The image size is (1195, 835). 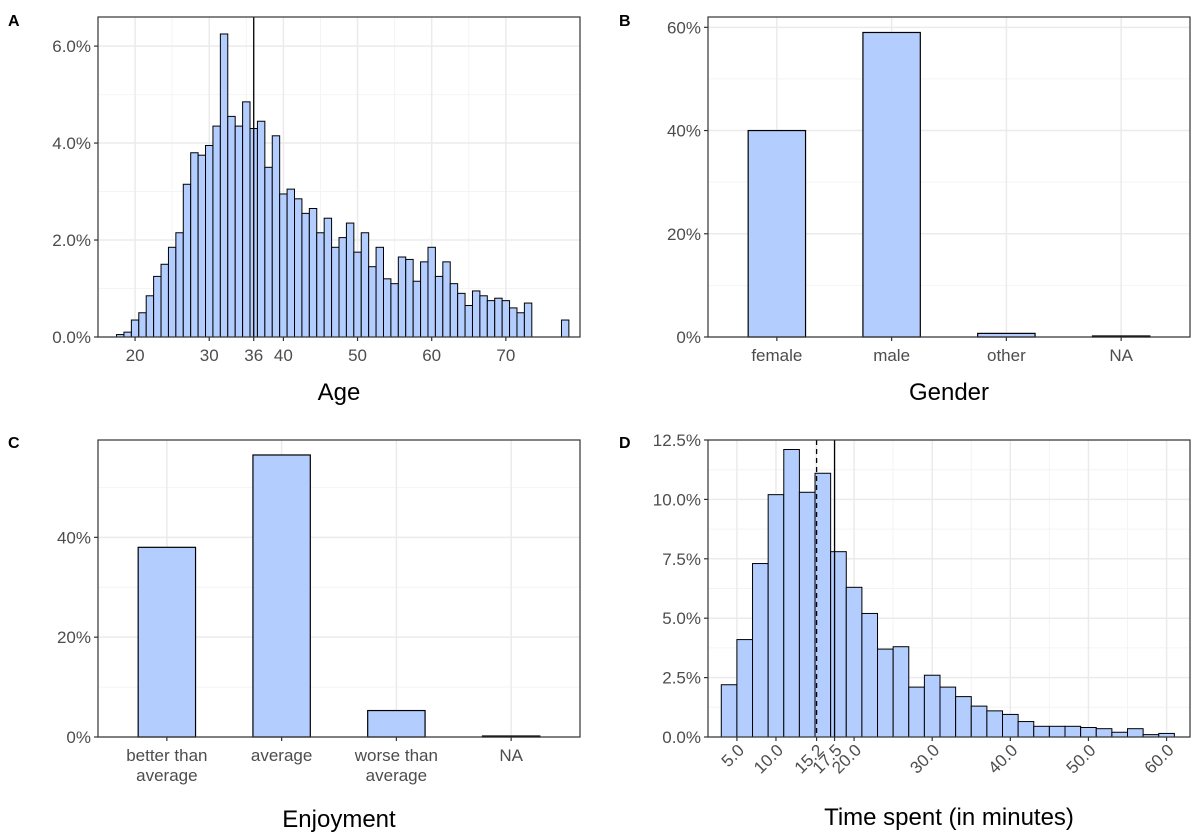 What do you see at coordinates (511, 755) in the screenshot?
I see `panel-c-xtick-label: NA` at bounding box center [511, 755].